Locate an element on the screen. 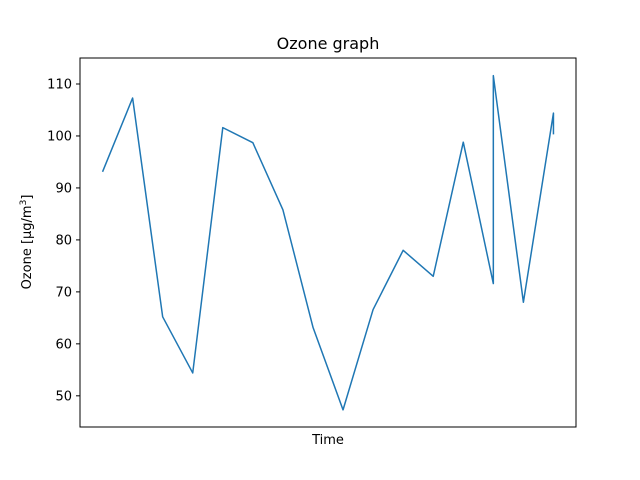 The height and width of the screenshot is (480, 640). y-tick-label: 100 is located at coordinates (59, 136).